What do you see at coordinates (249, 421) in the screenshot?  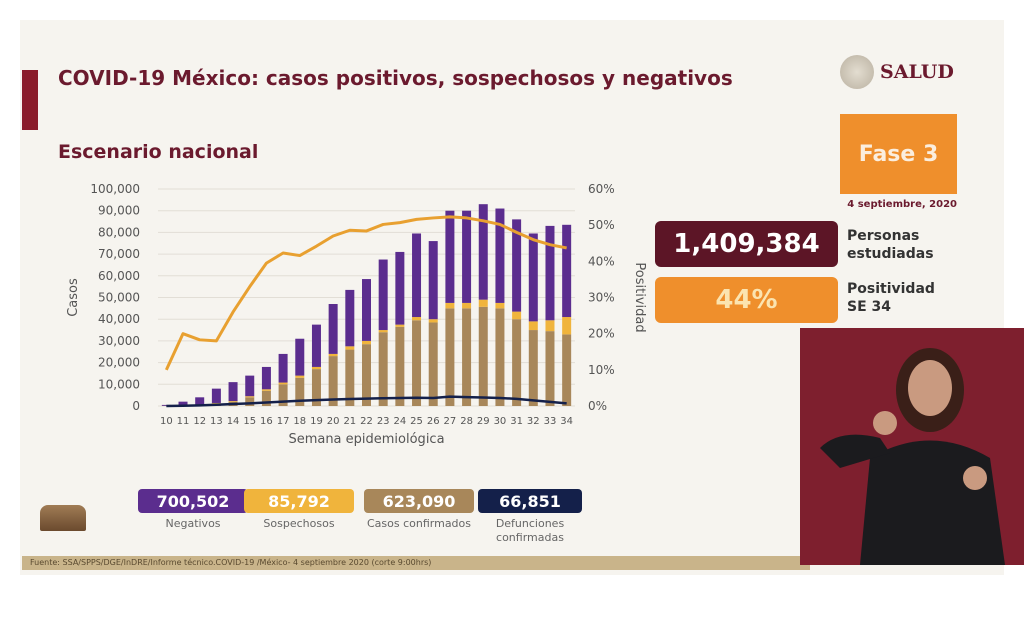 I see `x-tick-label: 15` at bounding box center [249, 421].